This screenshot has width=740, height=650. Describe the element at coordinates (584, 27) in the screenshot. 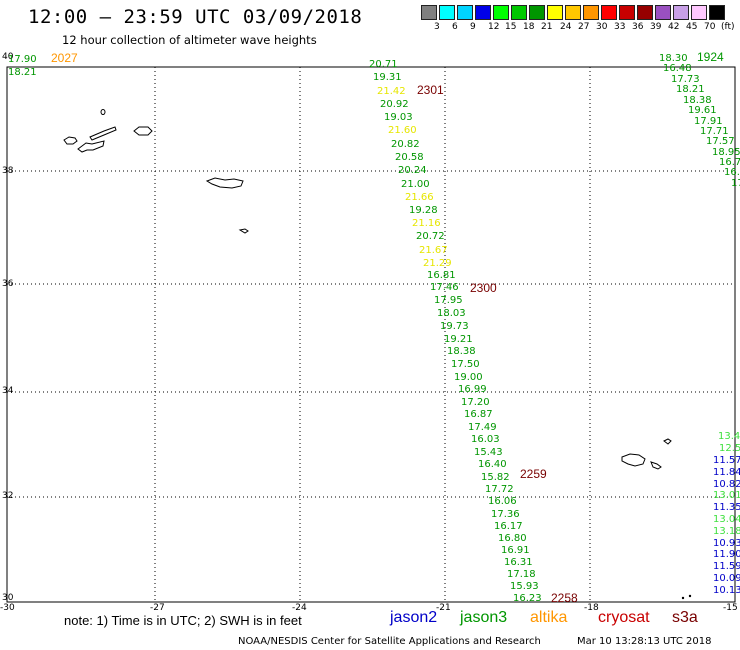

I see `legend-tick-label: 27` at that location.